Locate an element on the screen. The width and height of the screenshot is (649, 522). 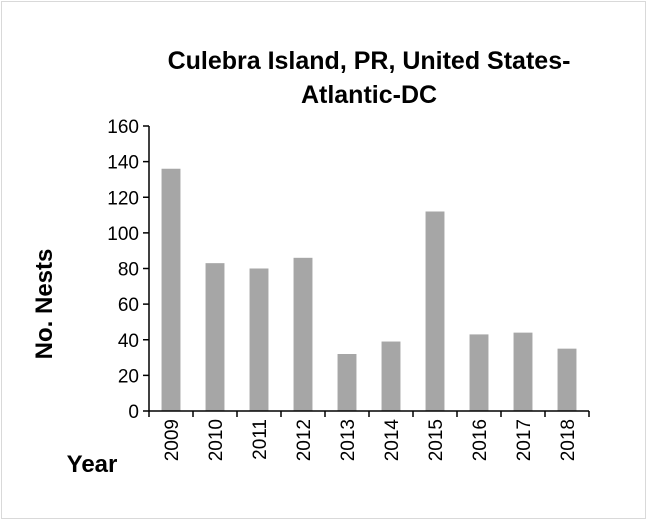
y-tick-label: 60 is located at coordinates (128, 305).